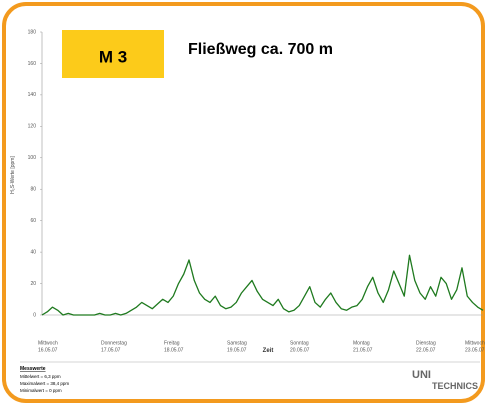 Image resolution: width=487 pixels, height=405 pixels. I want to click on x-tick-label: 20.05.07, so click(300, 350).